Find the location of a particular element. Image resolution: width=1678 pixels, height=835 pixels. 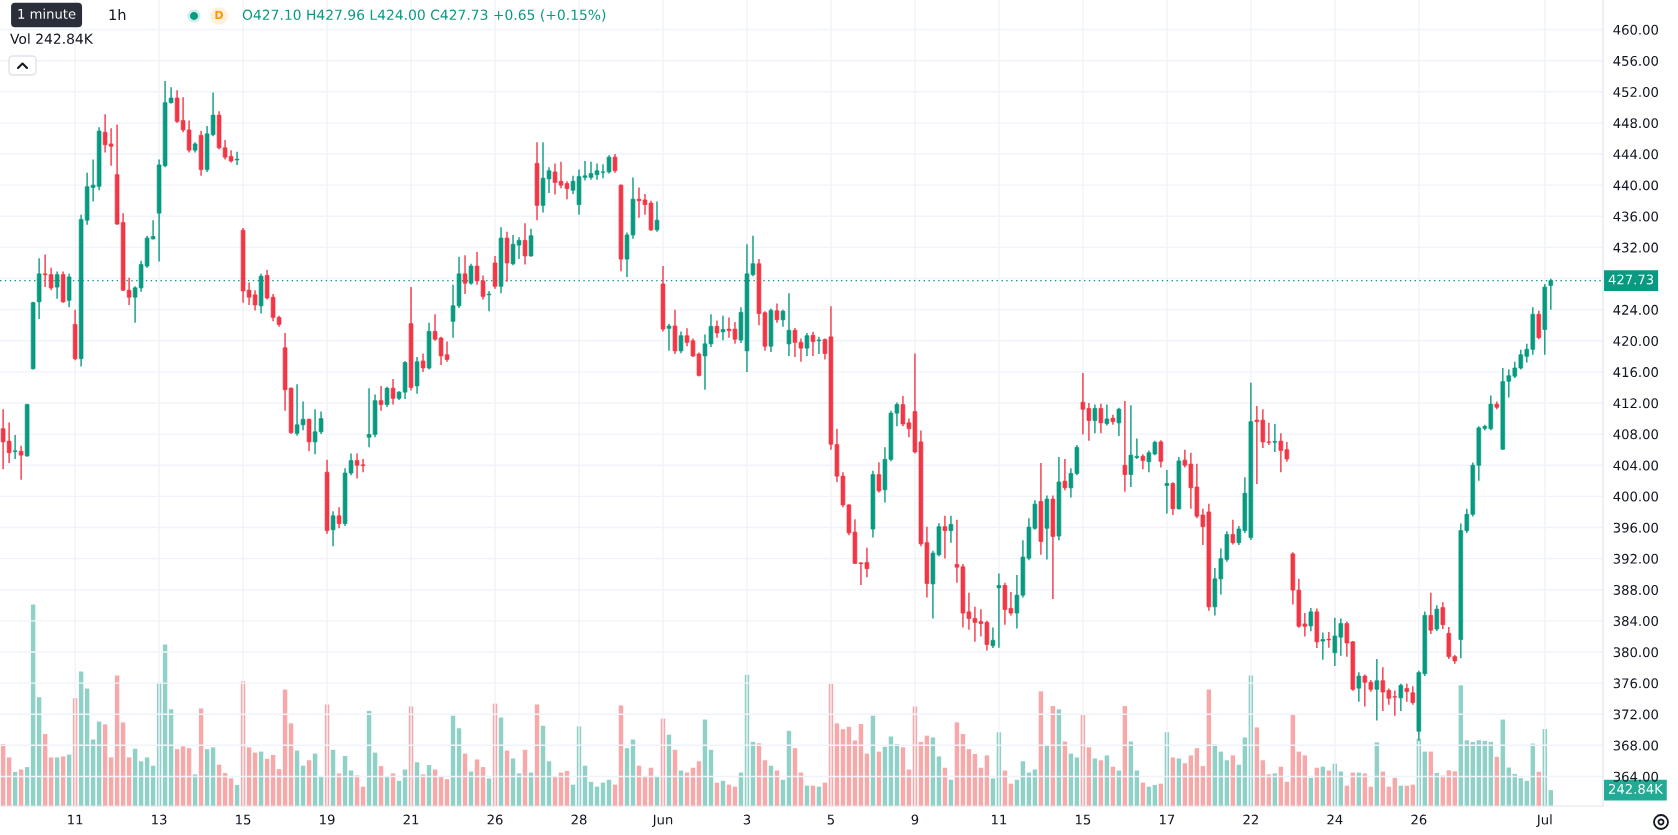

annotation: 1 minute is located at coordinates (47, 13).